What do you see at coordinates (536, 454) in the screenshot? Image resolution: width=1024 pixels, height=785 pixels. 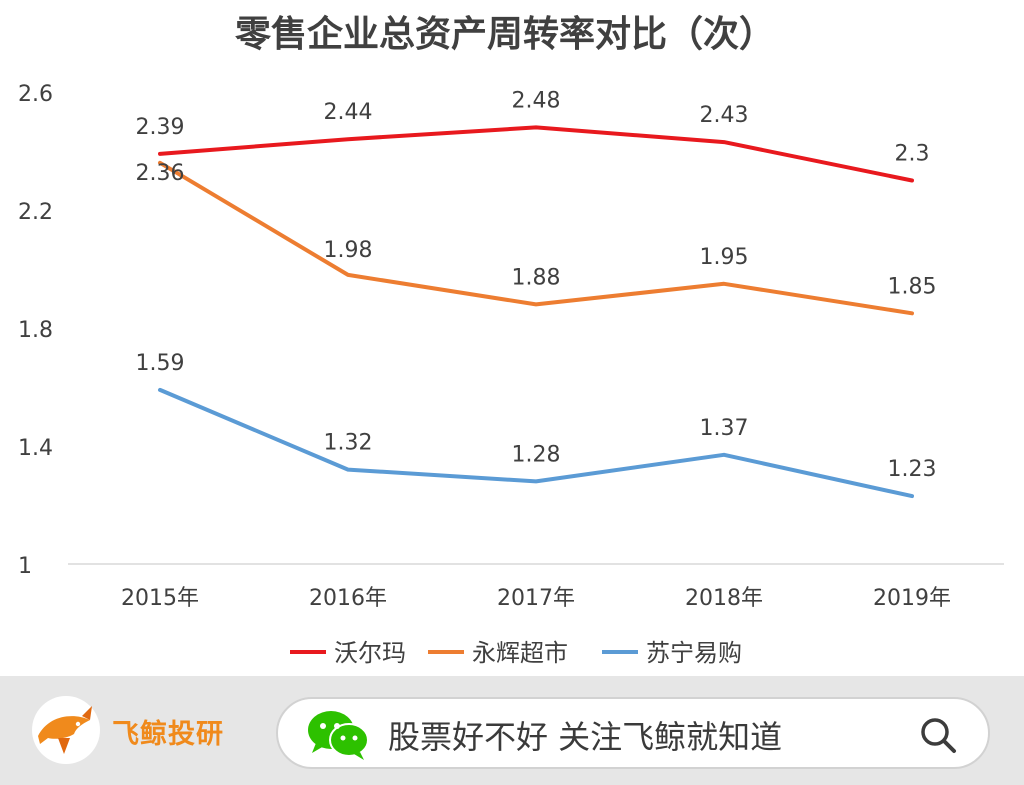 I see `data-label: 1.28` at bounding box center [536, 454].